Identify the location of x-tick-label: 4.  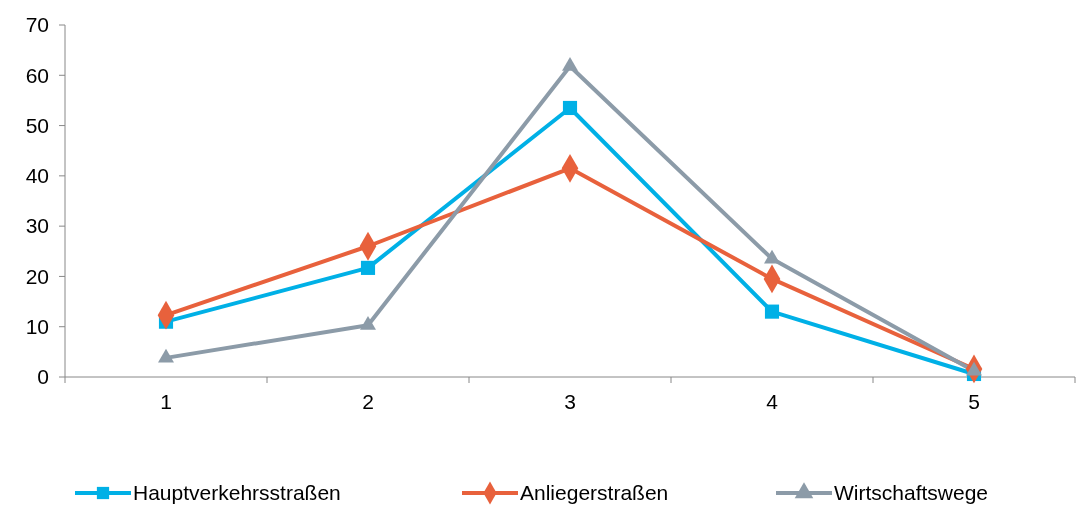
(772, 401).